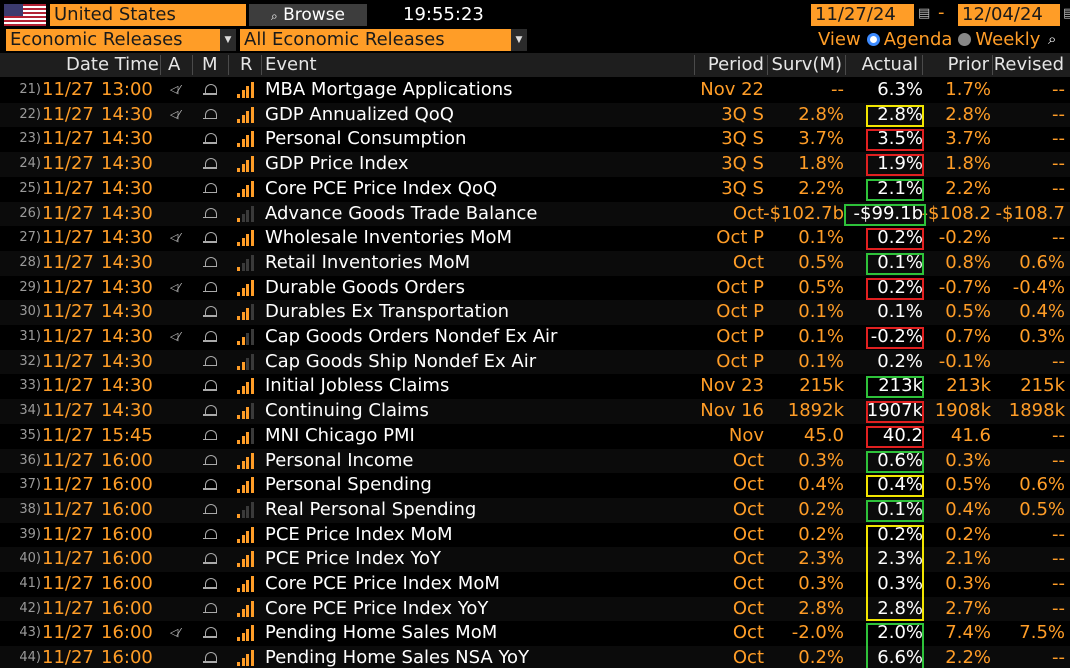 The width and height of the screenshot is (1070, 668). What do you see at coordinates (1008, 39) in the screenshot?
I see `weekly-label: Weekly` at bounding box center [1008, 39].